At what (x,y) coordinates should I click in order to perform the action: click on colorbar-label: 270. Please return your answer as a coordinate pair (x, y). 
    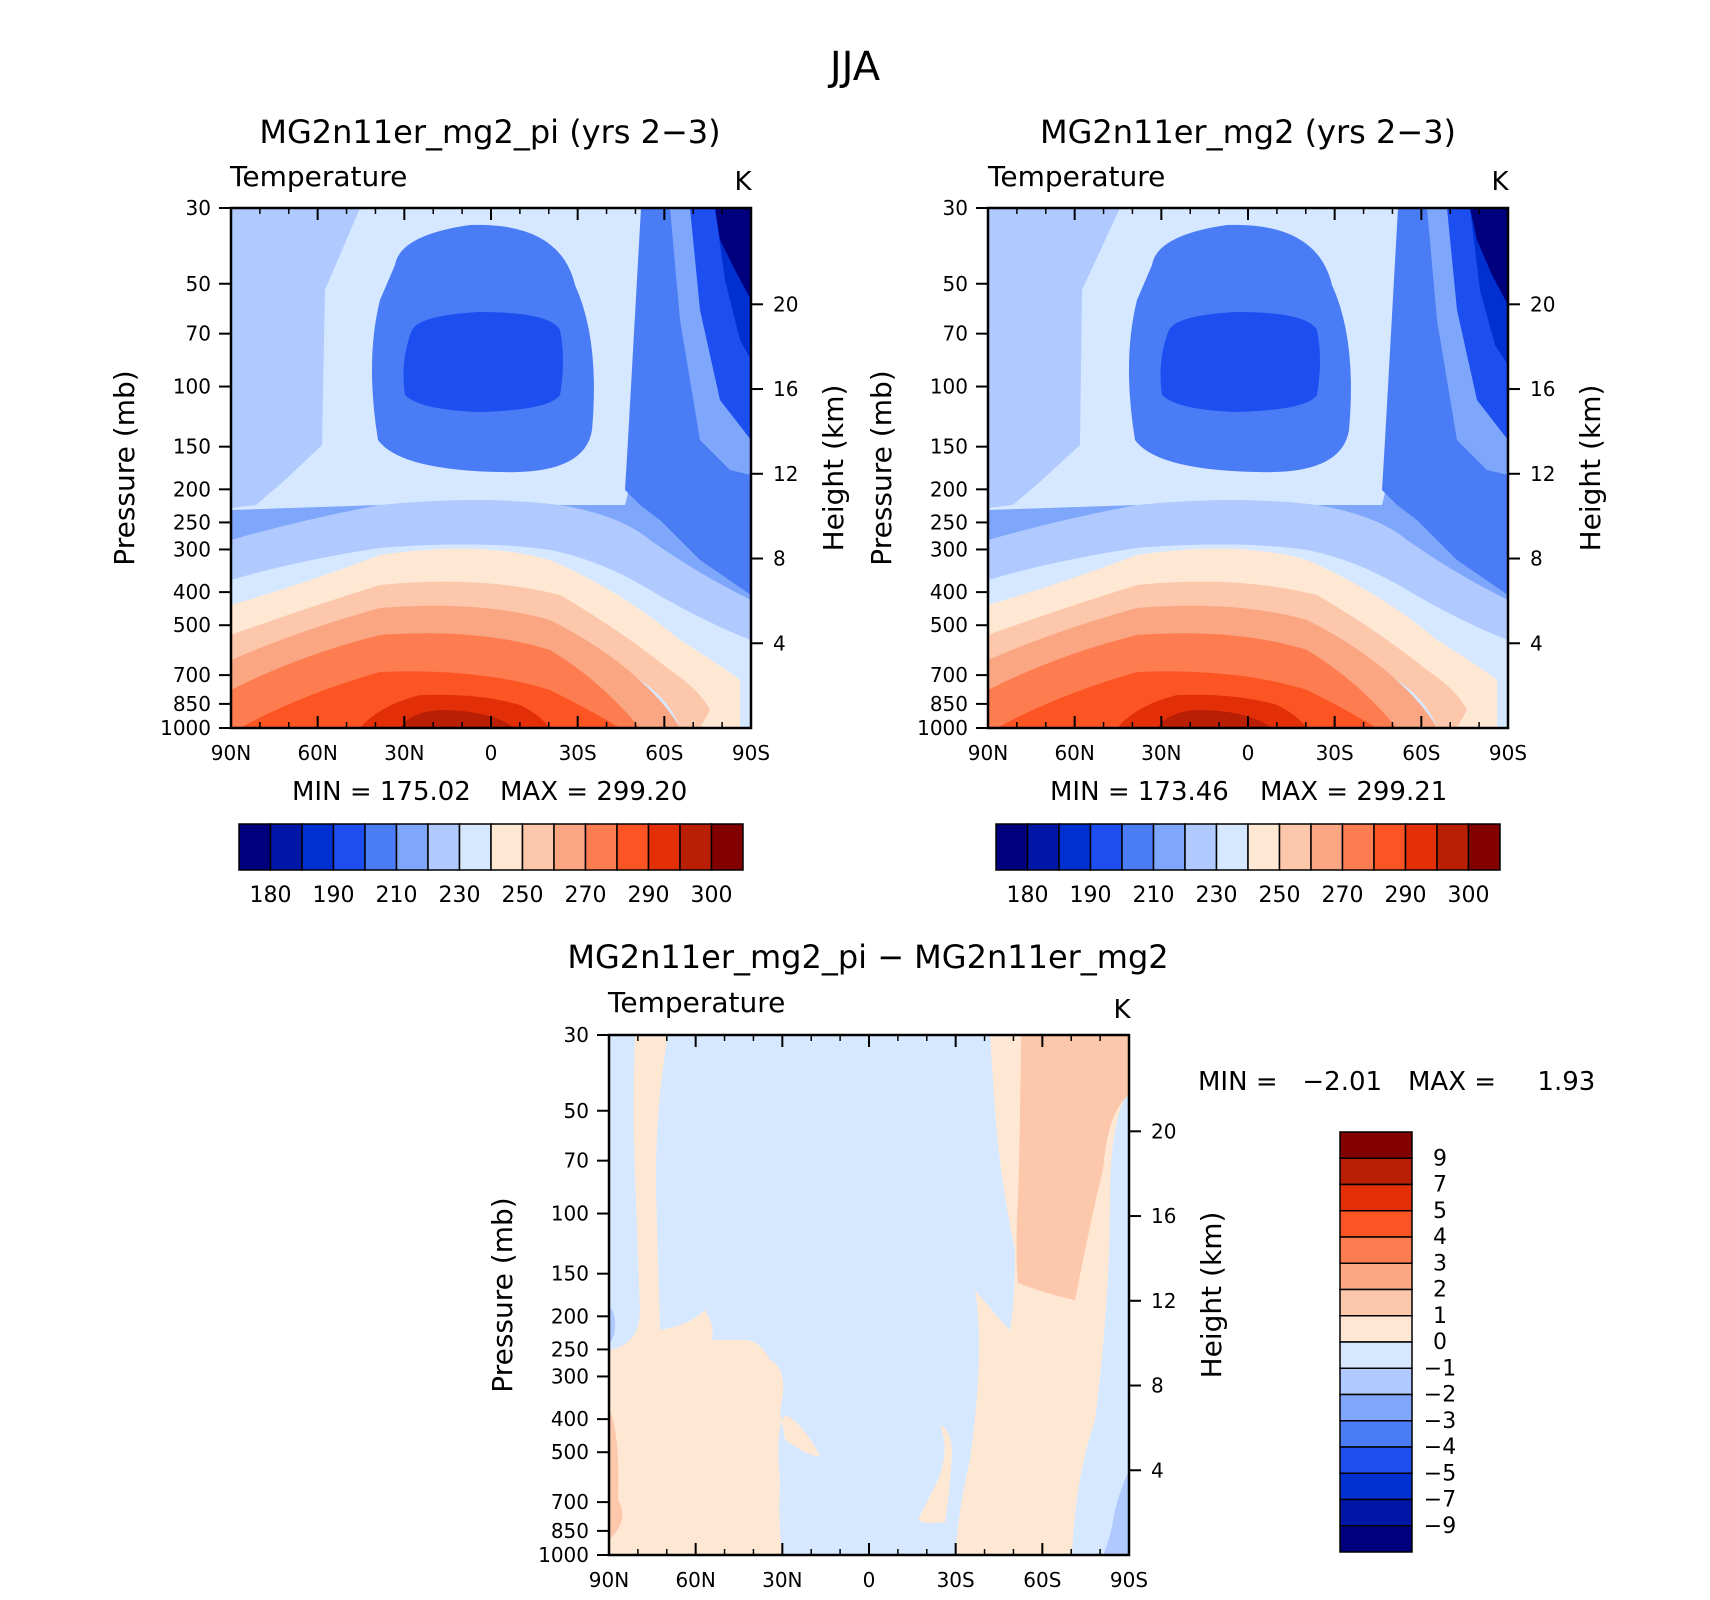
    Looking at the image, I should click on (1343, 895).